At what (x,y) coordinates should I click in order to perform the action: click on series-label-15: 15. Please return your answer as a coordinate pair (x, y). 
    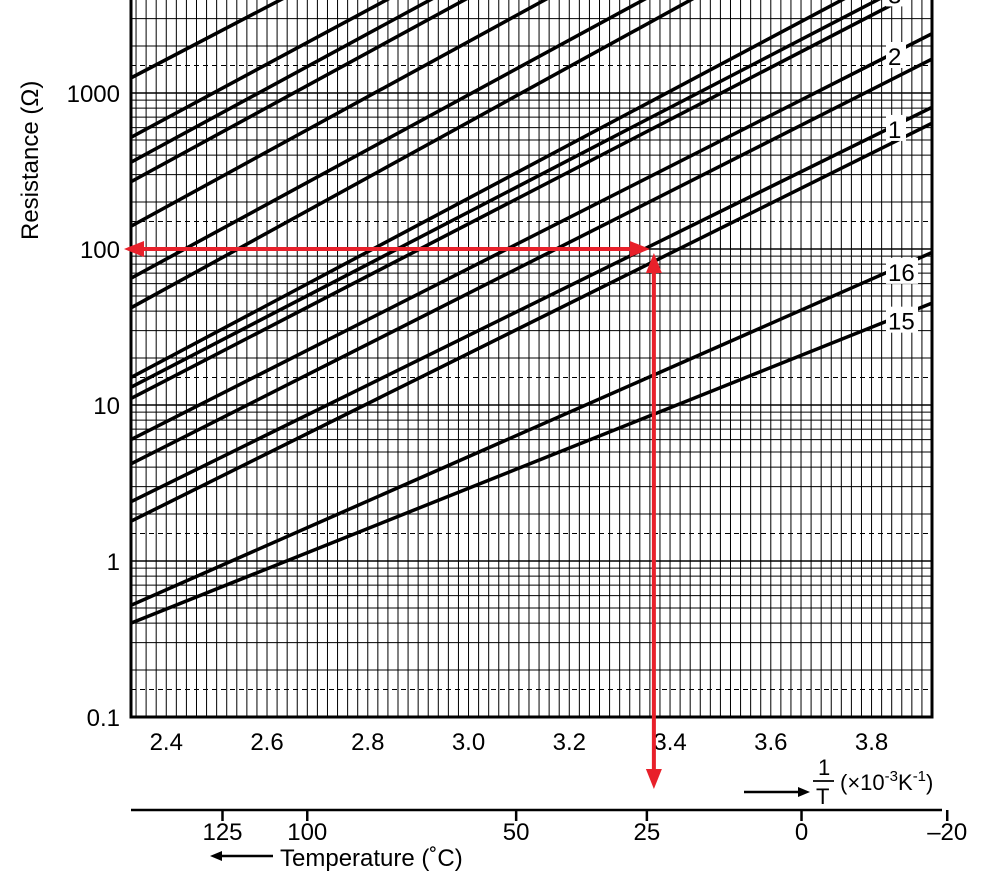
    Looking at the image, I should click on (901, 322).